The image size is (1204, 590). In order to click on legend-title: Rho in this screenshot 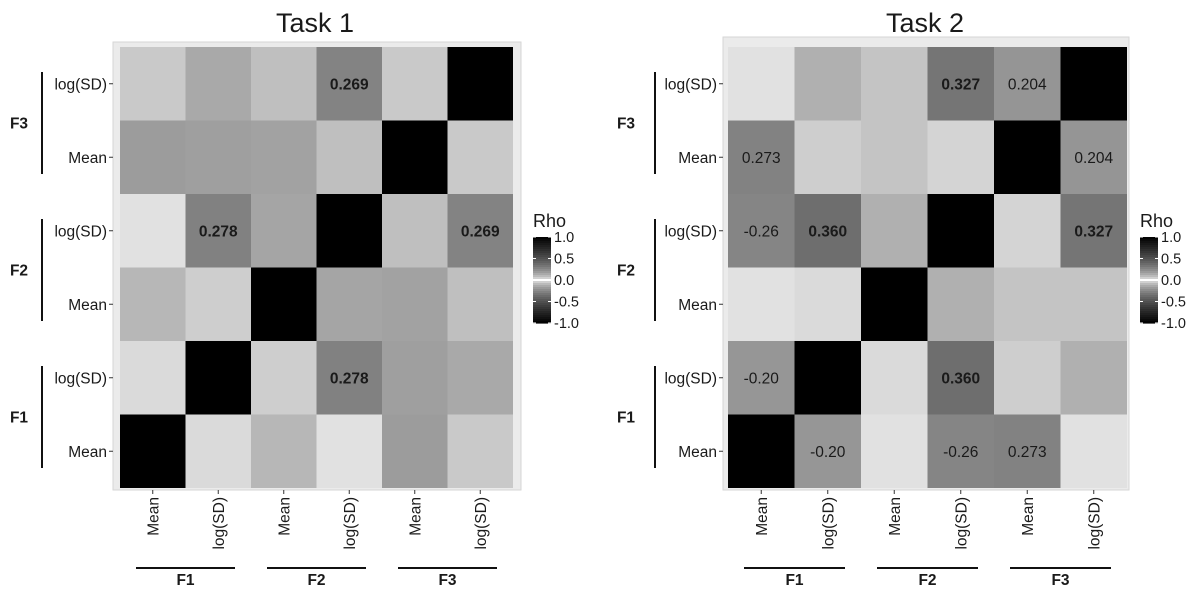, I will do `click(1156, 221)`.